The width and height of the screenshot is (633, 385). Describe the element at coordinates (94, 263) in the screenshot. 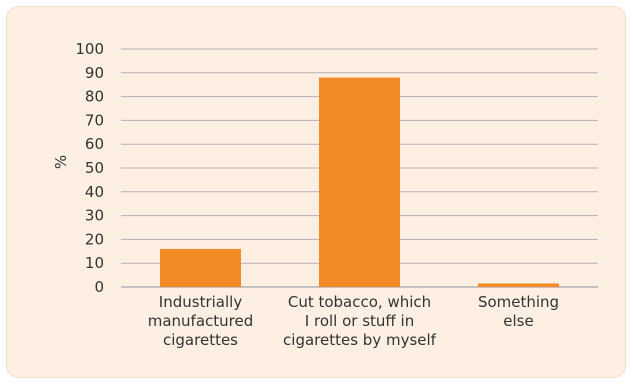

I see `y-tick-label: 10` at that location.